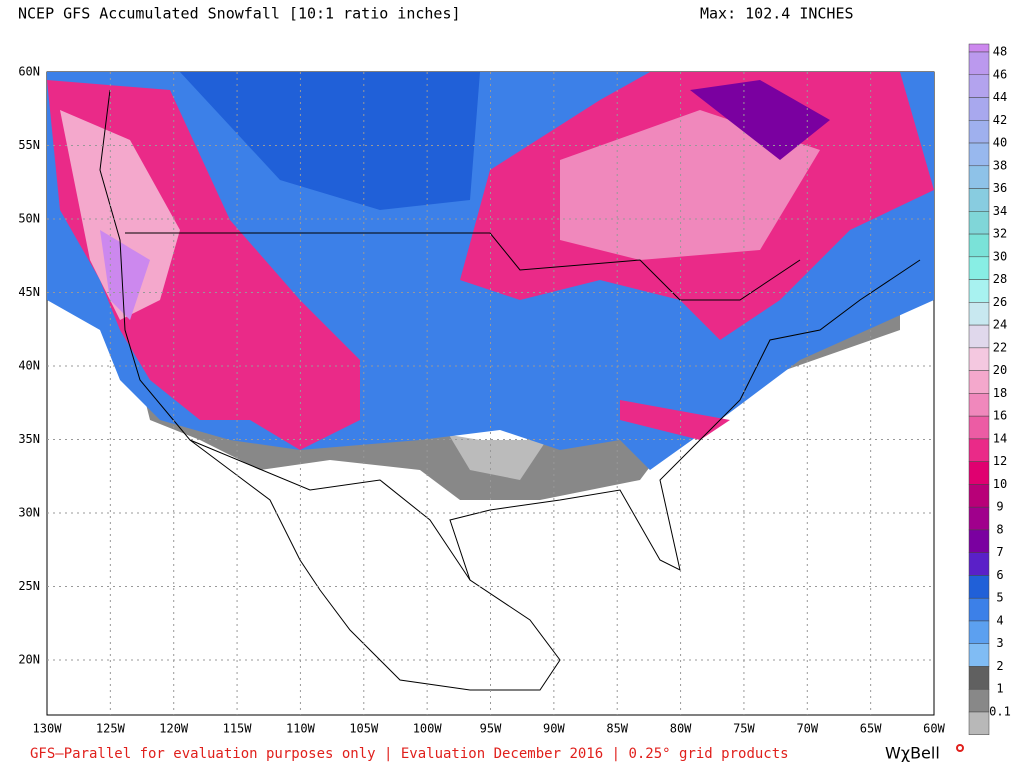 The width and height of the screenshot is (1024, 772). I want to click on legend-label: 3, so click(999, 643).